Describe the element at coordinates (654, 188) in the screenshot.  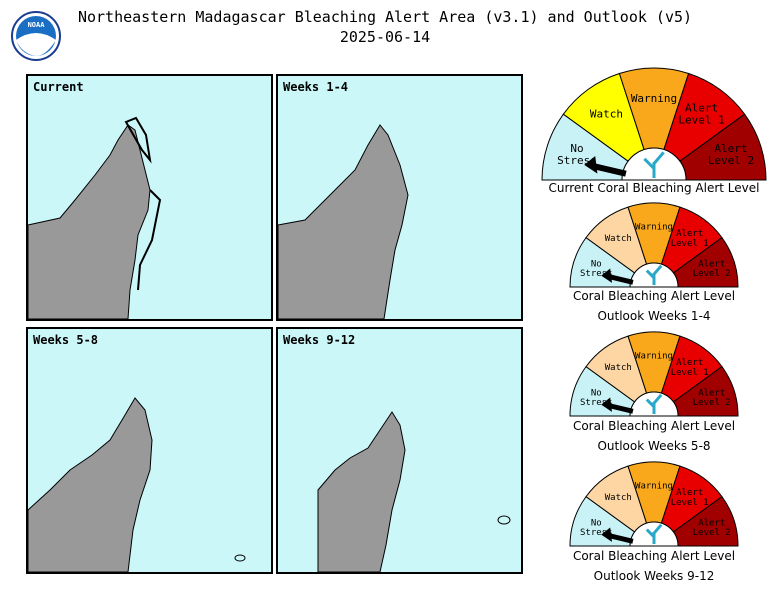
I see `gauge-caption: Current Coral Bleaching Alert Level` at that location.